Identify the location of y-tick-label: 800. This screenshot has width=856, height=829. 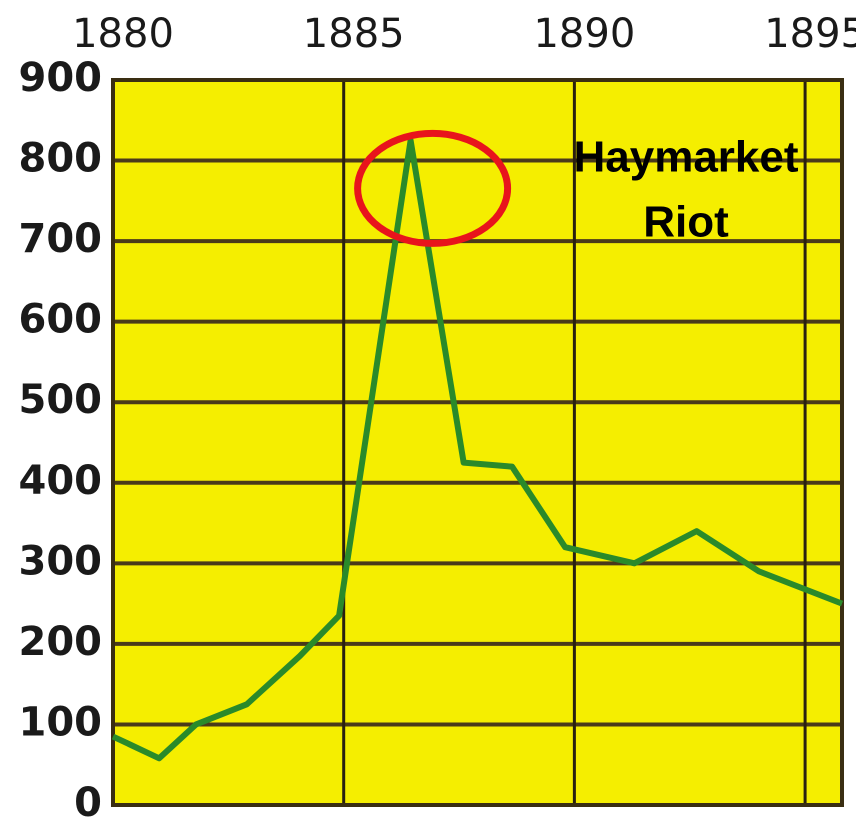
(61, 159).